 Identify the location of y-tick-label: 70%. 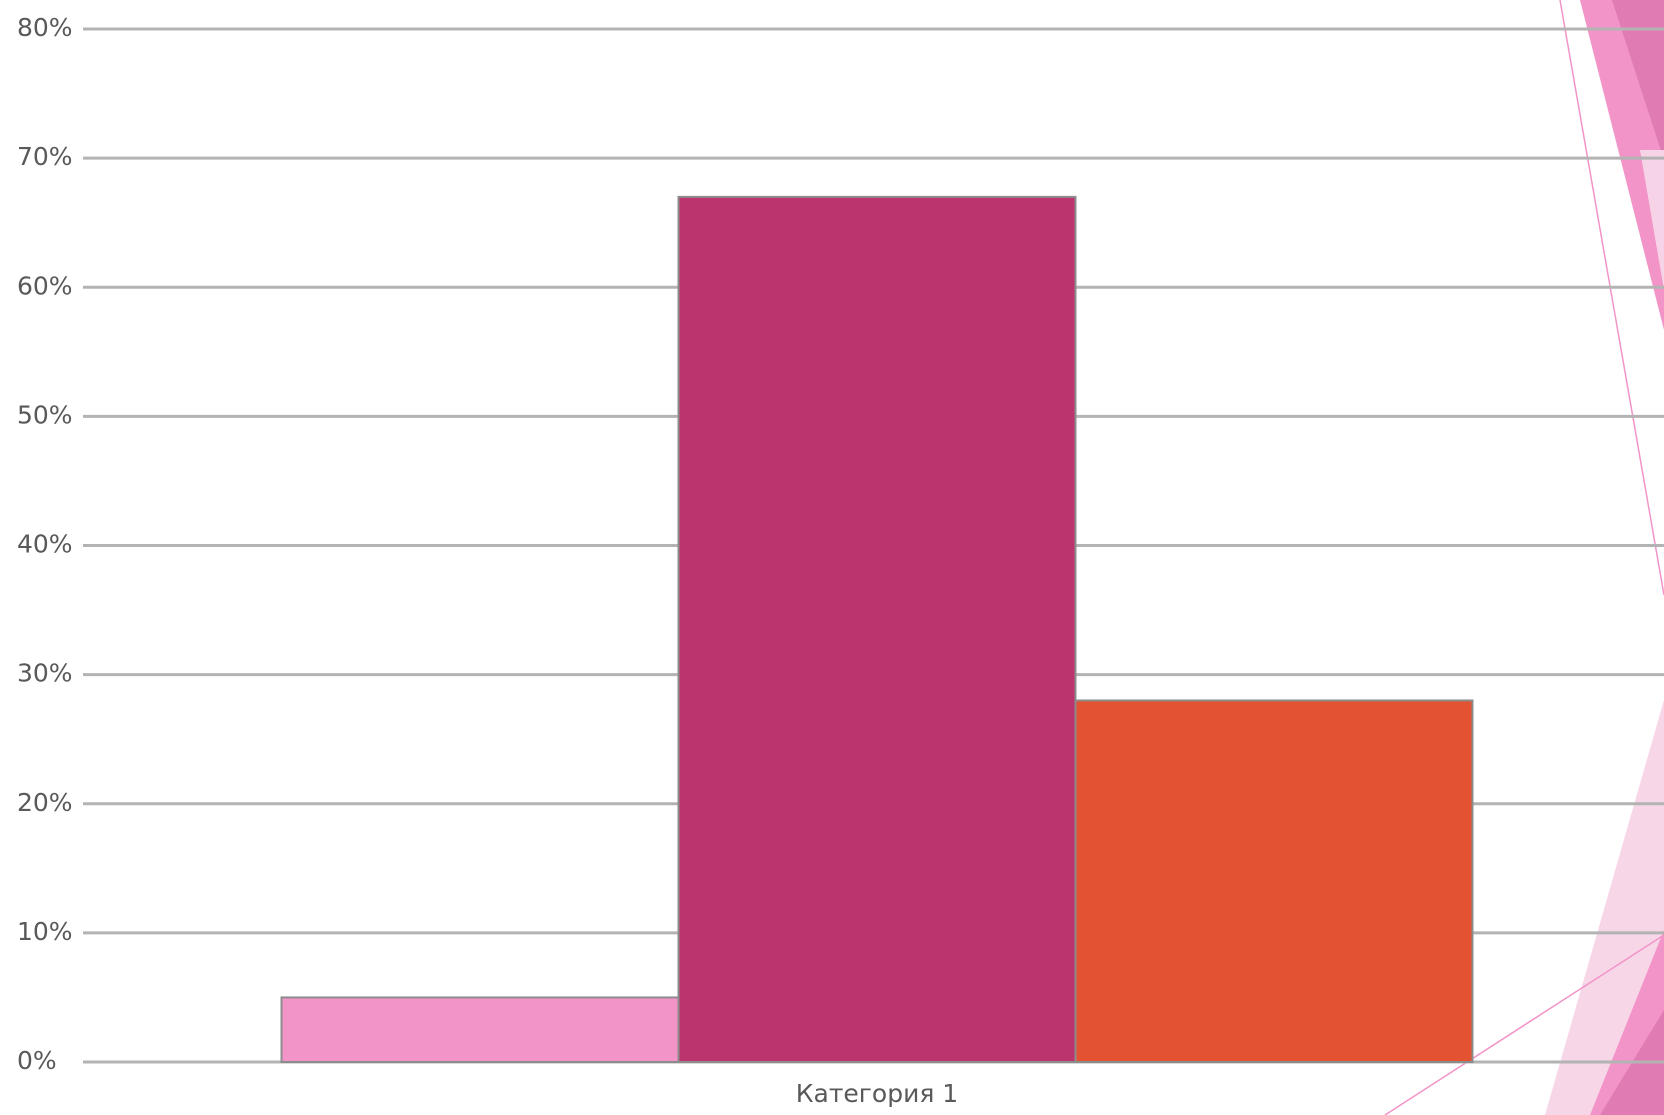
(45, 156).